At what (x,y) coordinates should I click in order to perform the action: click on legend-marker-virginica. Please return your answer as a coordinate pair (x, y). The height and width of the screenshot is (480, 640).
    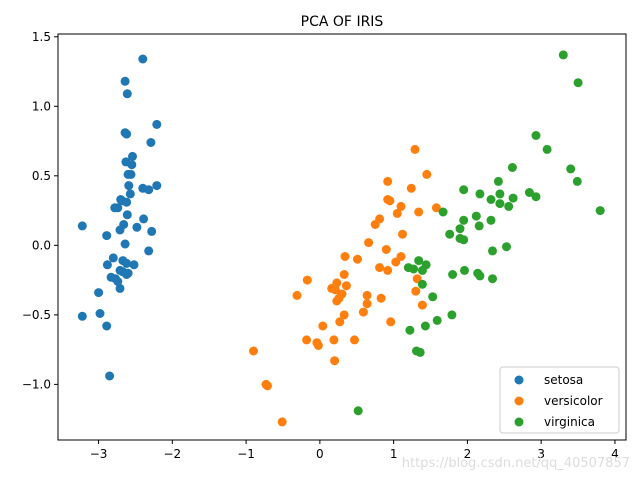
    Looking at the image, I should click on (519, 422).